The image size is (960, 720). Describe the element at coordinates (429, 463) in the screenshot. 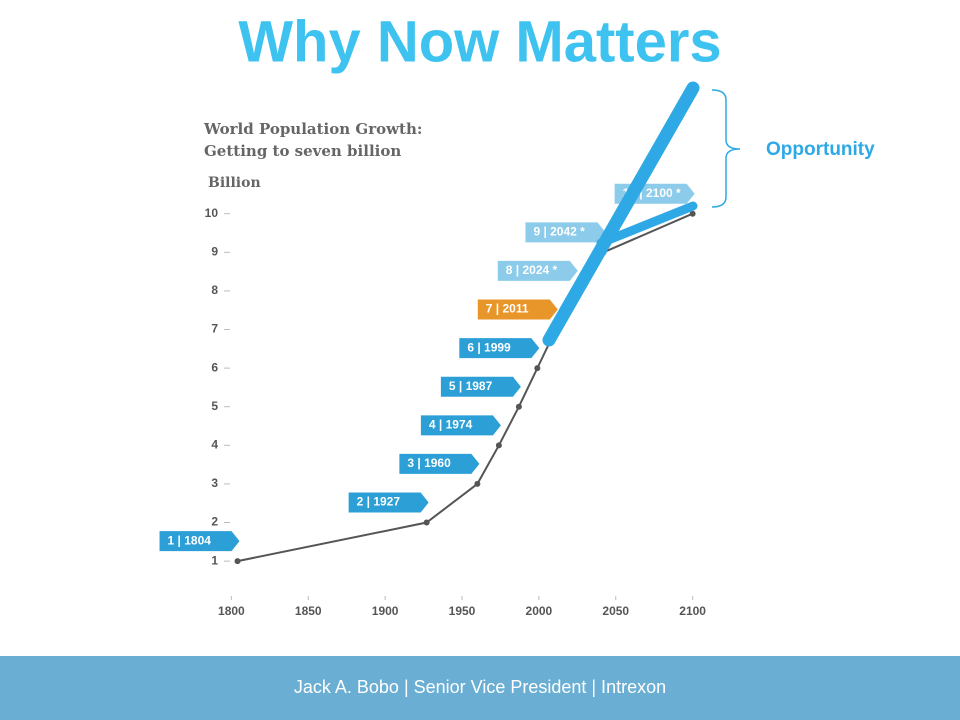

I see `value-label: 3 | 1960` at that location.